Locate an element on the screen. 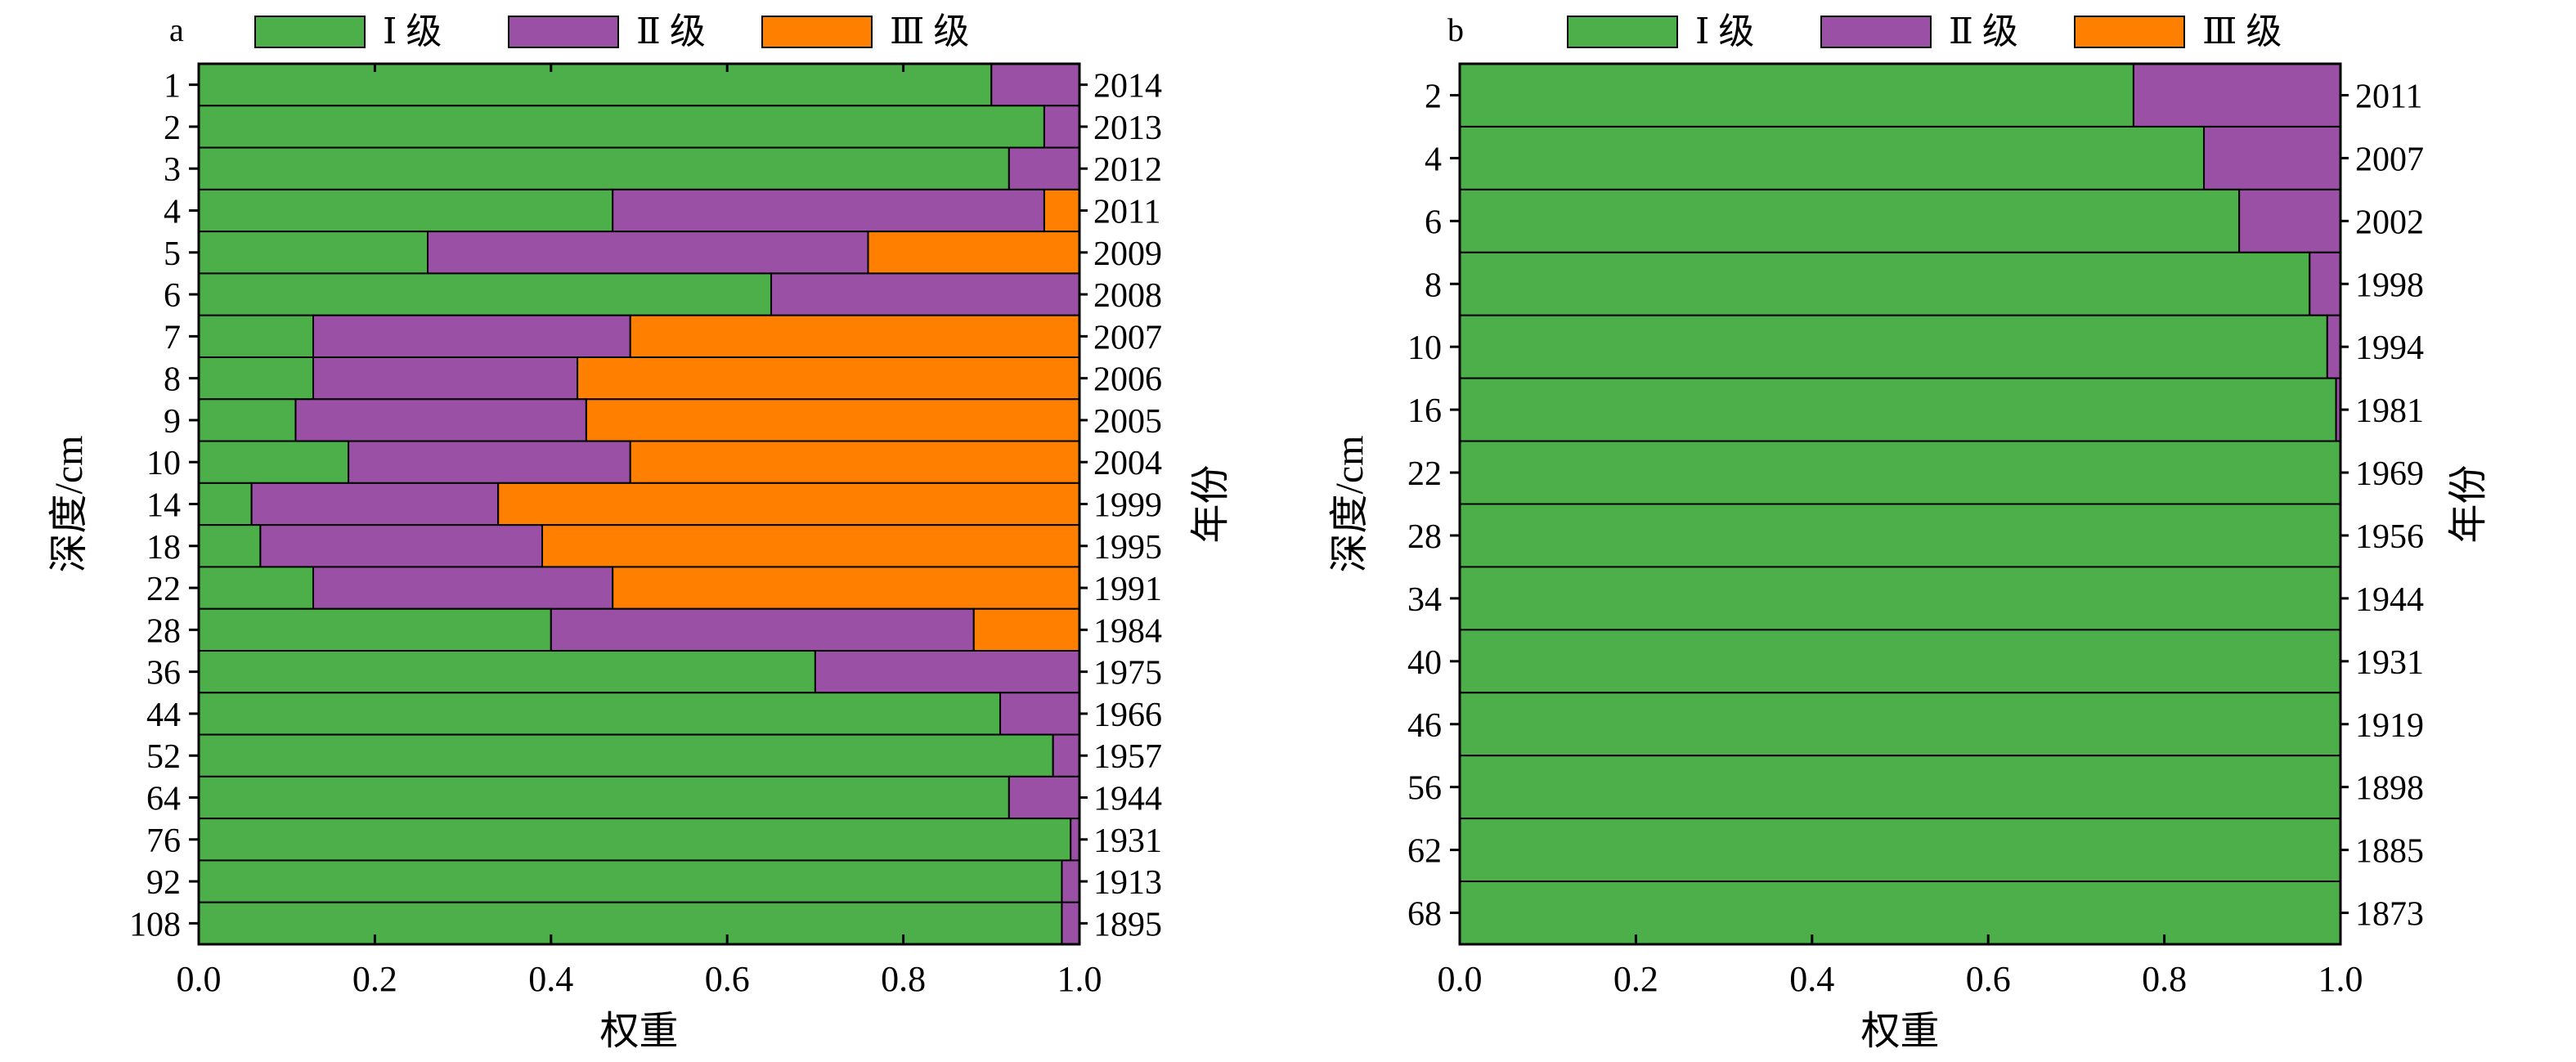  bar-segment-108-grade2 is located at coordinates (1070, 923).